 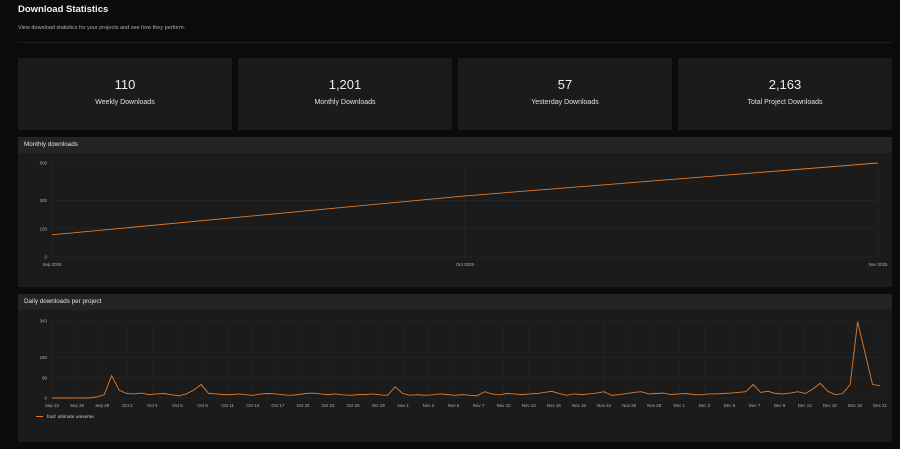 I want to click on stat-value: 57, so click(x=565, y=84).